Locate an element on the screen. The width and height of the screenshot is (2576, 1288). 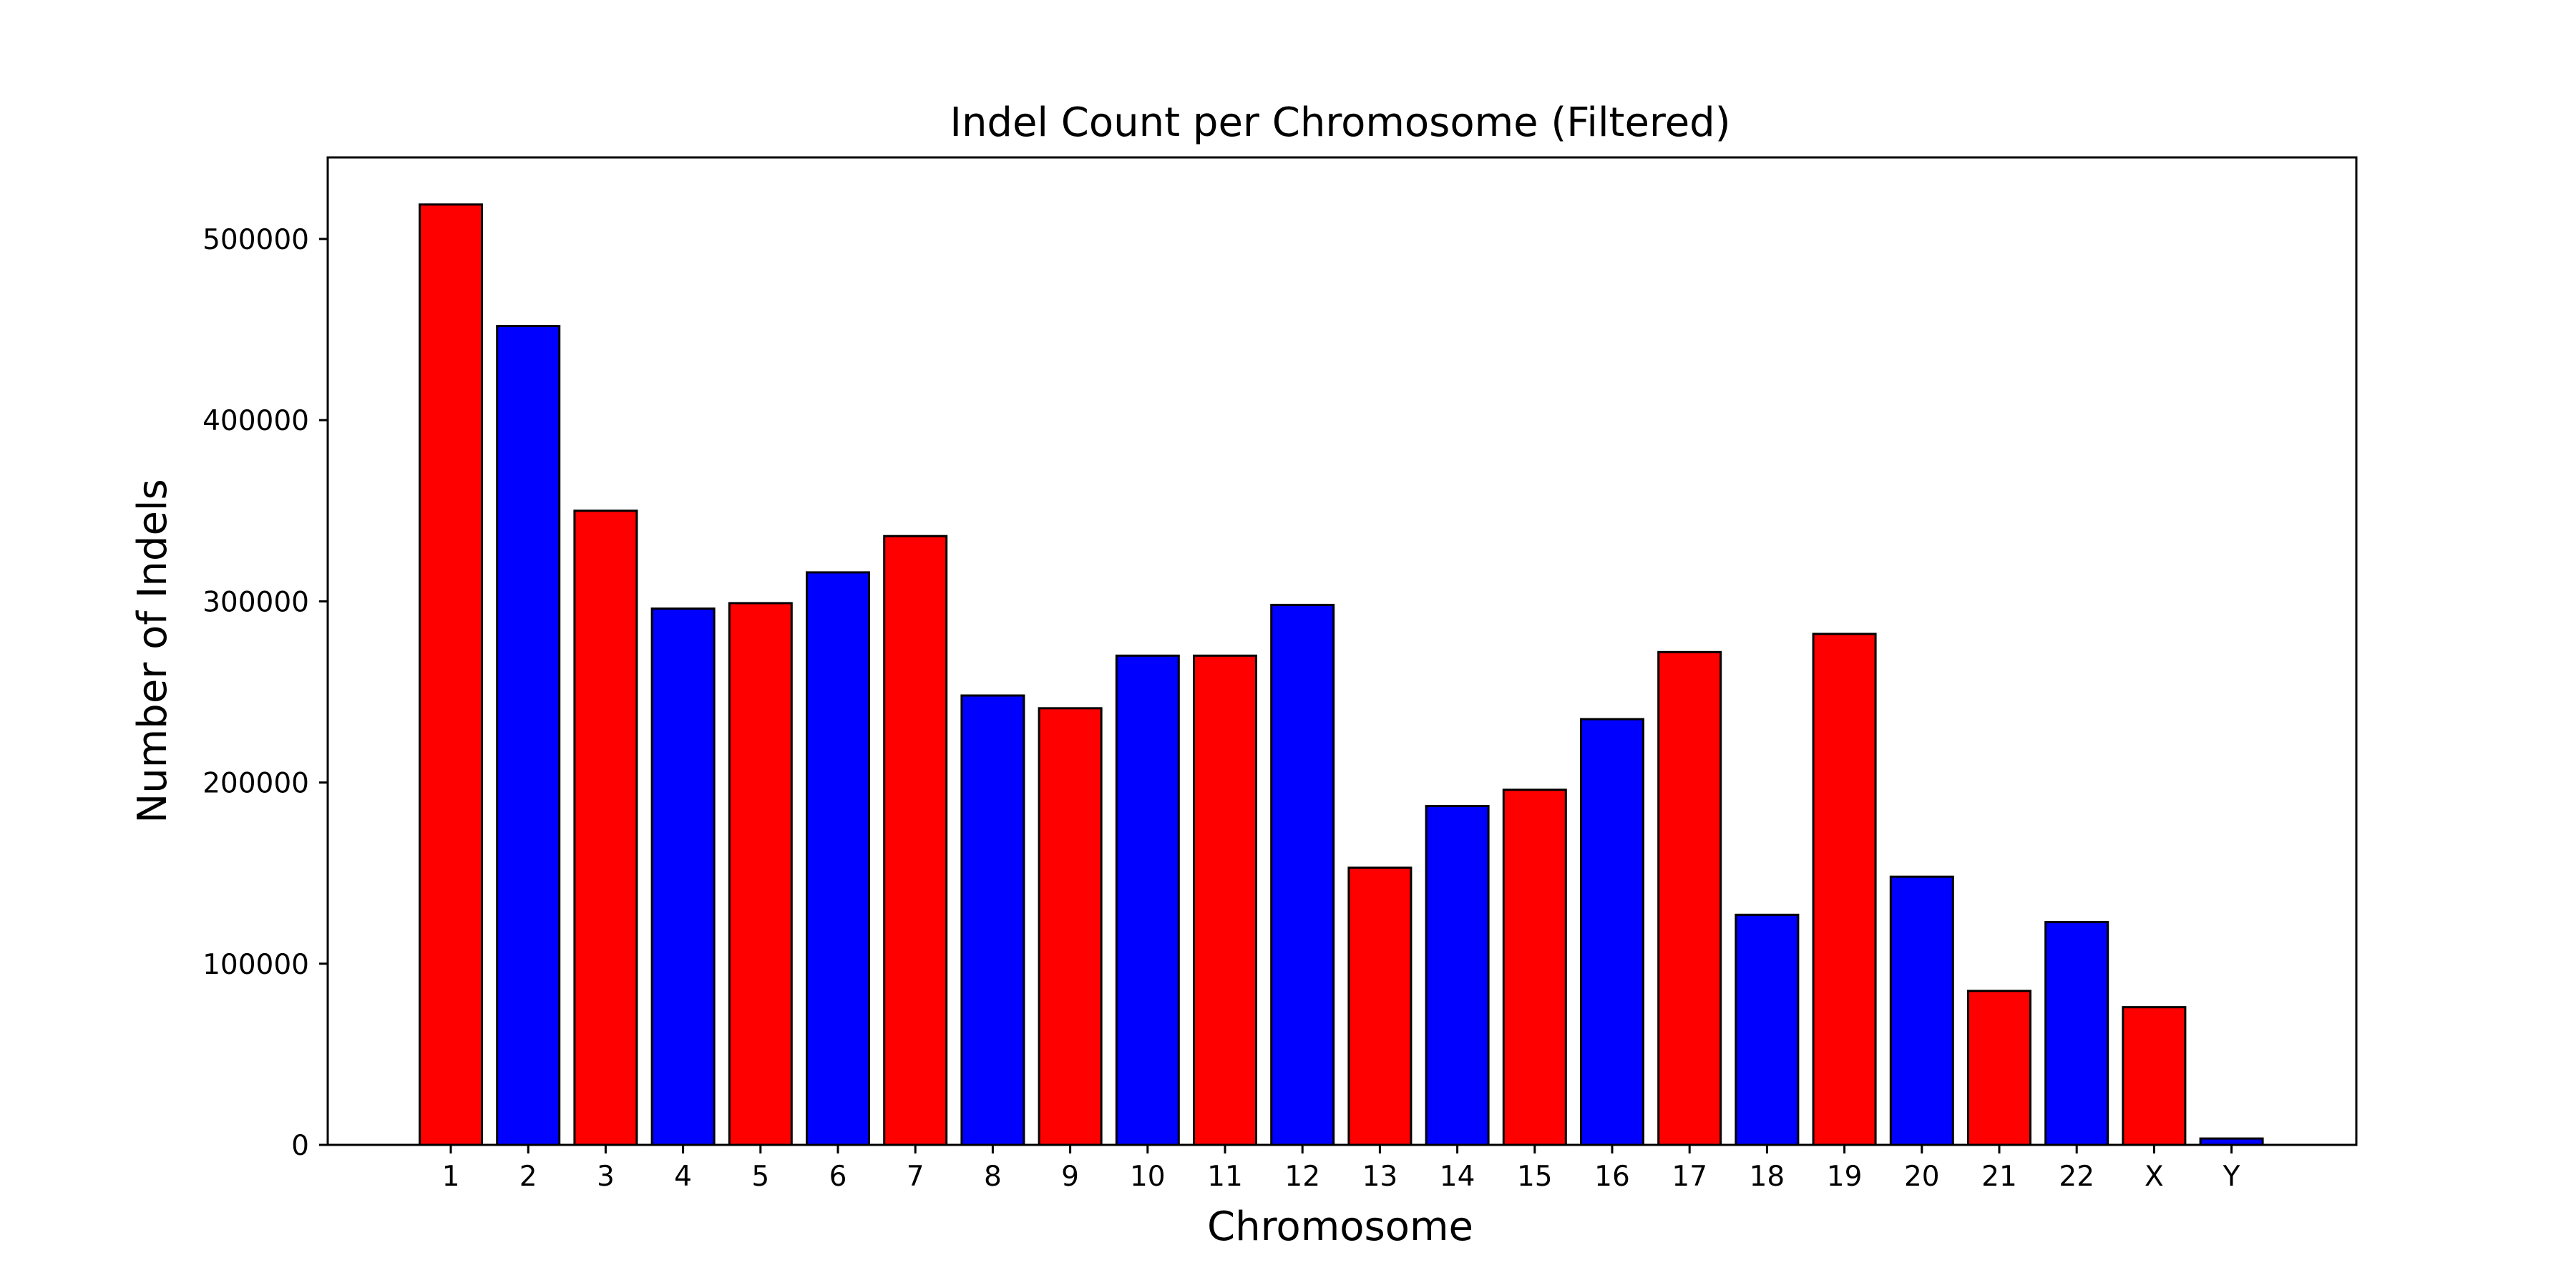
x-tick-label: Y is located at coordinates (2231, 1177).